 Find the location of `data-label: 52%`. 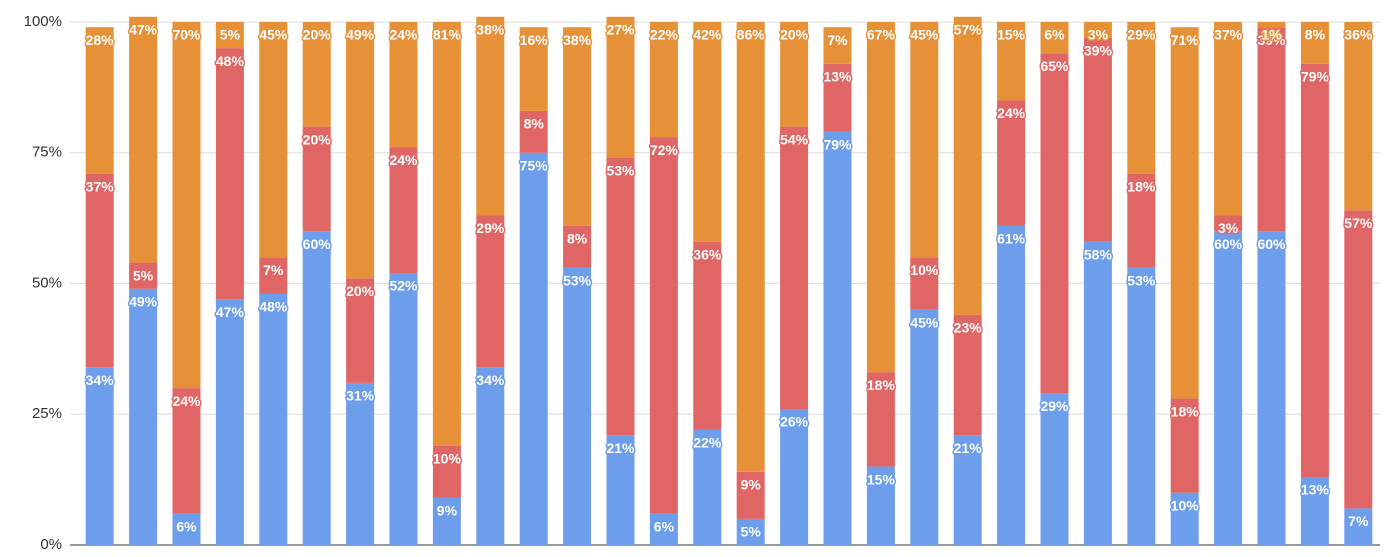

data-label: 52% is located at coordinates (403, 286).